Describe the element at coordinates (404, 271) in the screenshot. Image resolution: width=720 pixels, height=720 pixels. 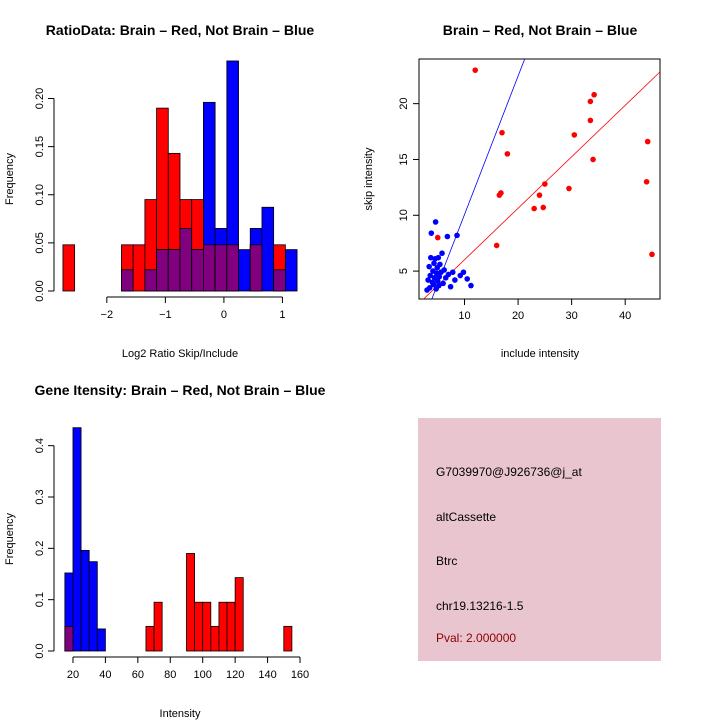
I see `scatter-y-tick-label: 5` at that location.